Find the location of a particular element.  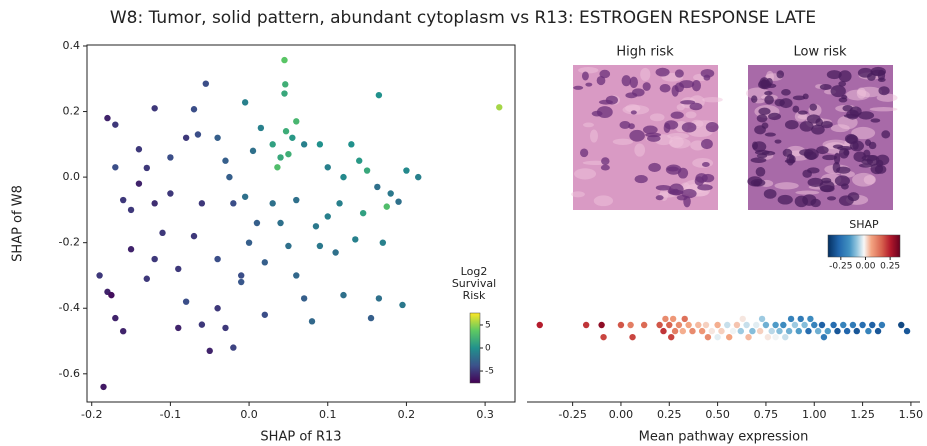

image-title: High risk is located at coordinates (645, 52).